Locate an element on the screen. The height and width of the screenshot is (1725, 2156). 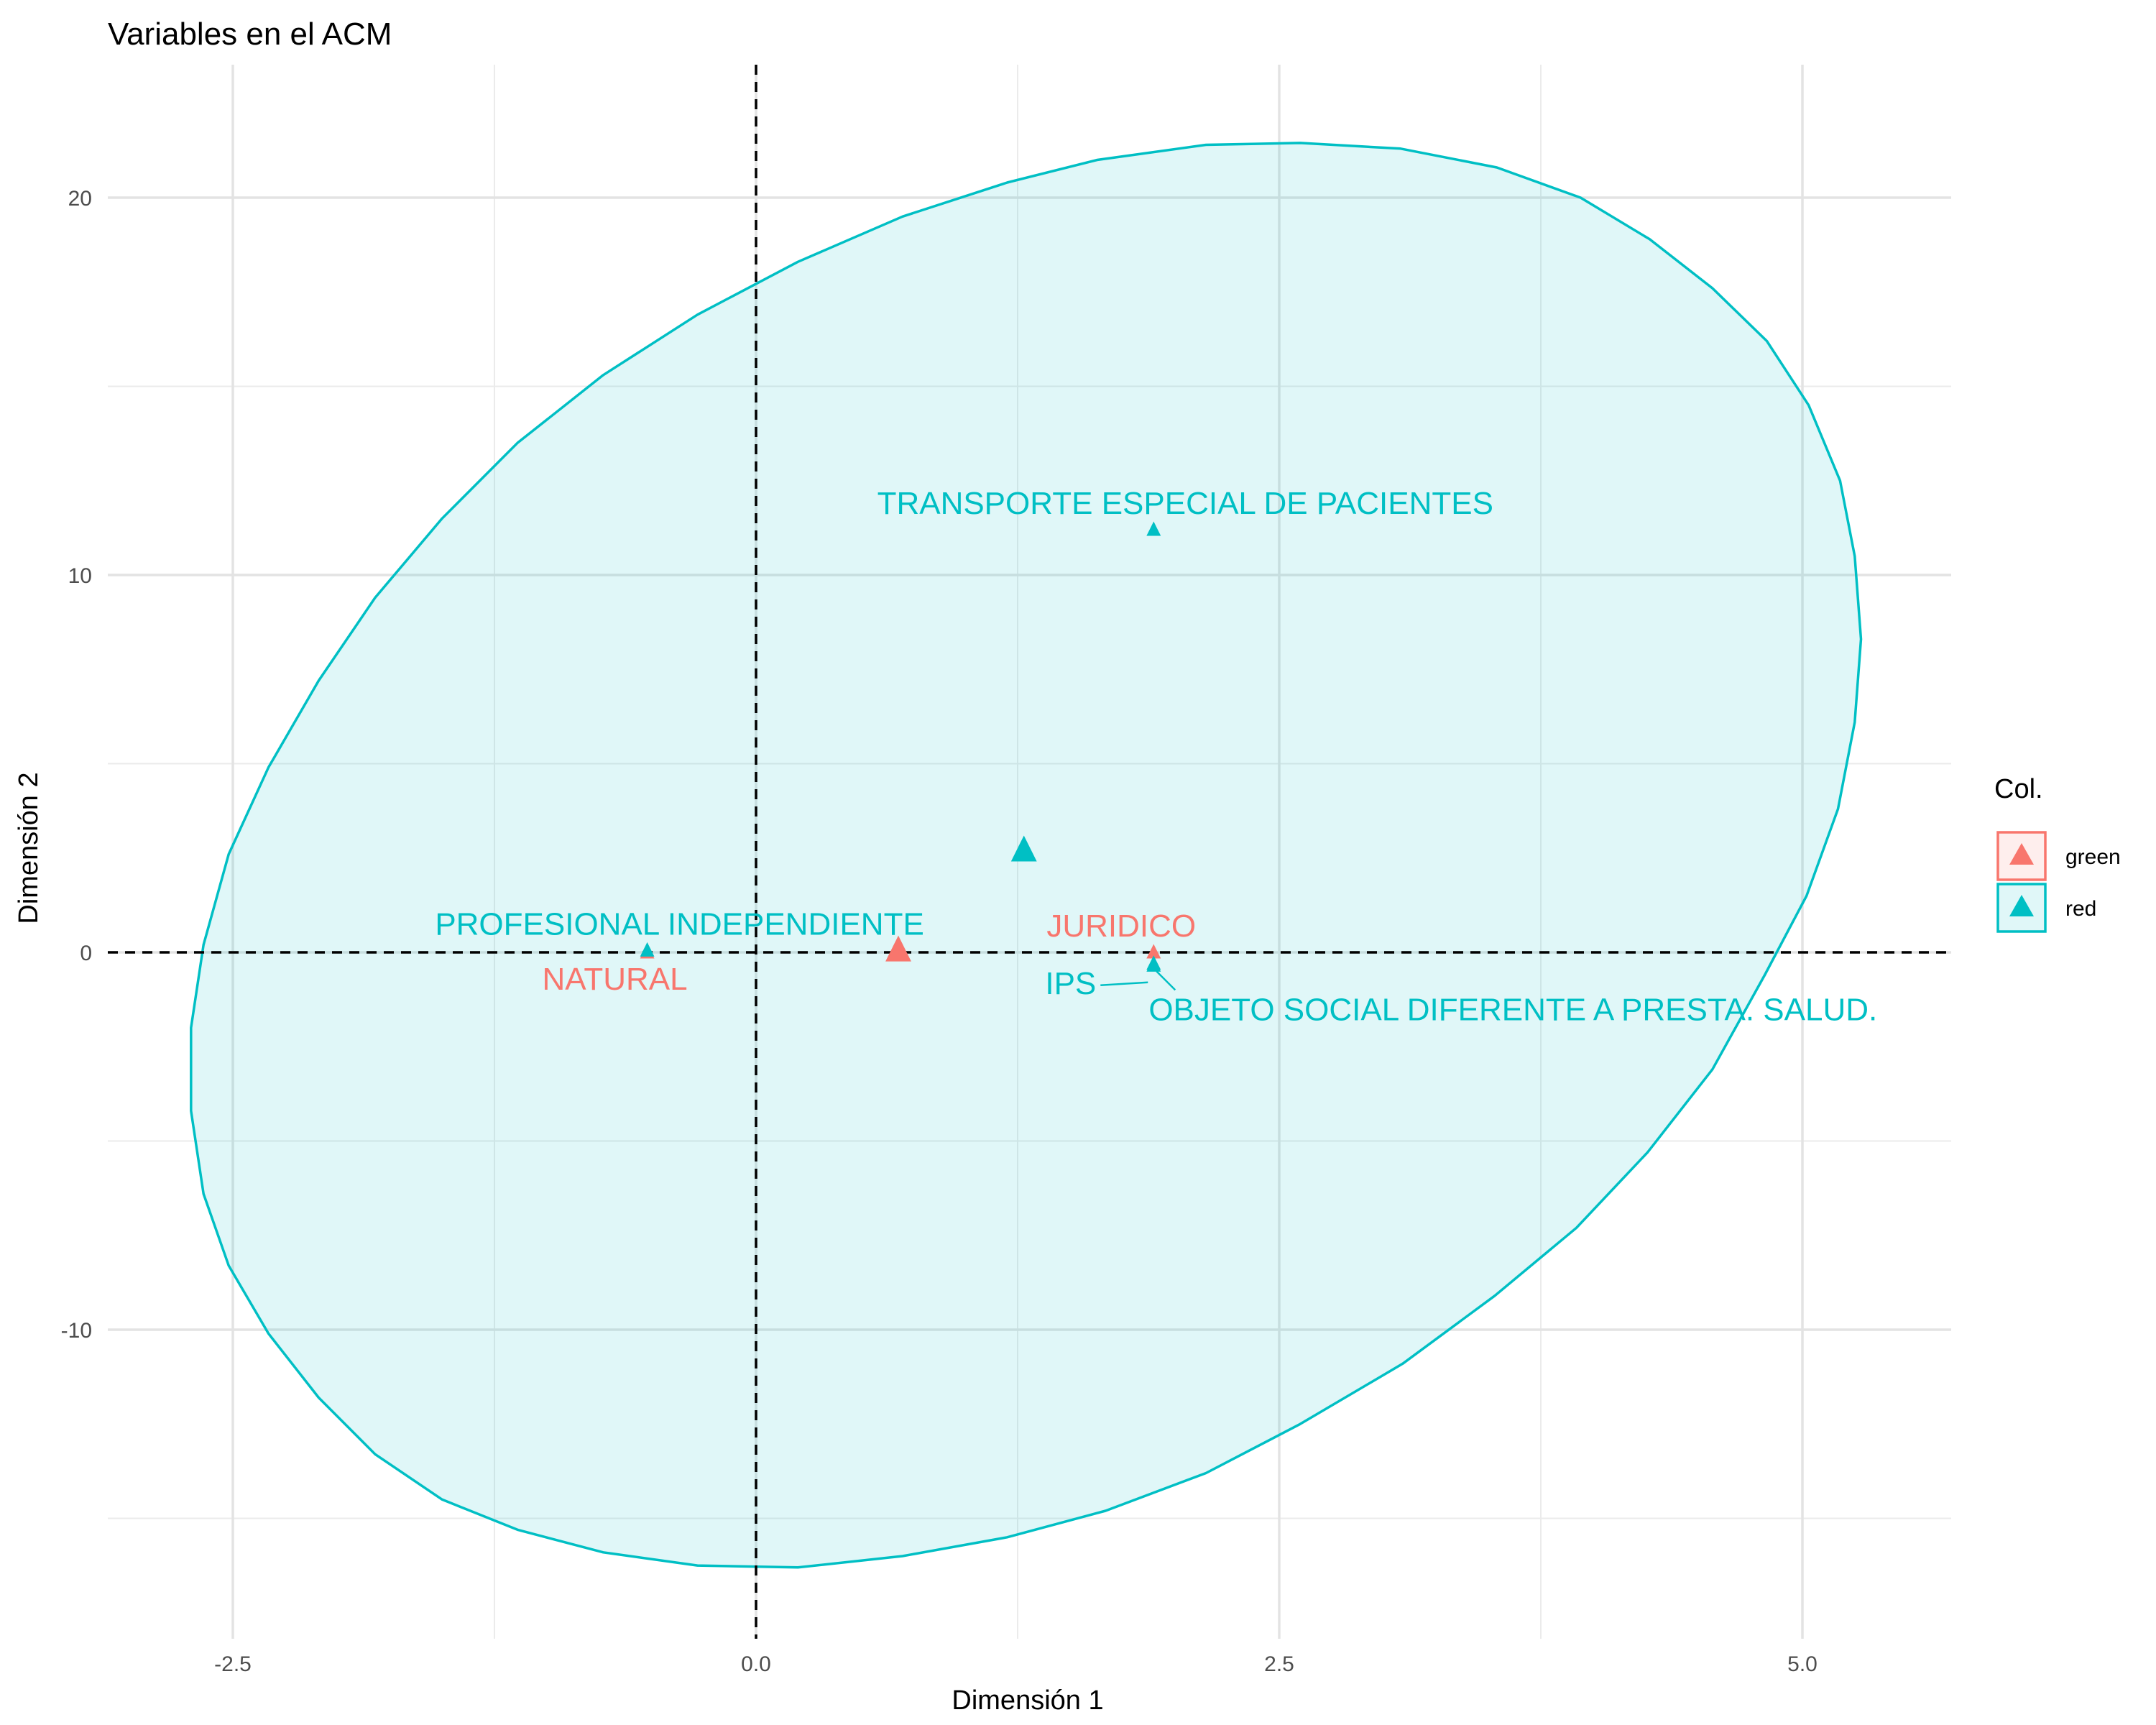
leader-line-ips is located at coordinates (1124, 983).